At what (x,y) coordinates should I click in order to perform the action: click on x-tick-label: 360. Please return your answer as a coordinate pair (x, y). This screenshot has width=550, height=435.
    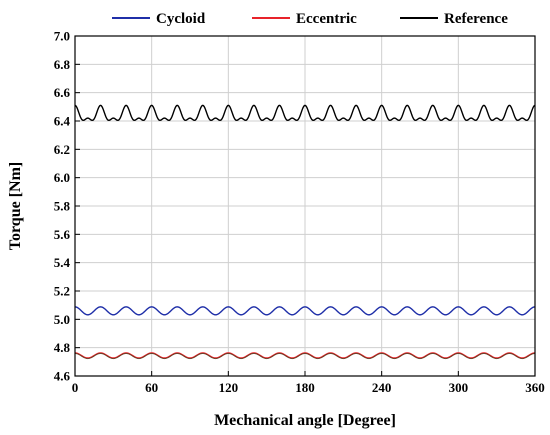
    Looking at the image, I should click on (535, 387).